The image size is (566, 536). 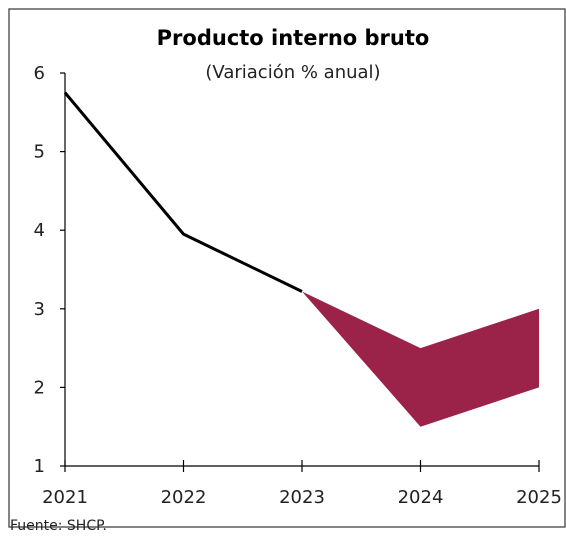 I want to click on y-tick-label: 4, so click(x=39, y=230).